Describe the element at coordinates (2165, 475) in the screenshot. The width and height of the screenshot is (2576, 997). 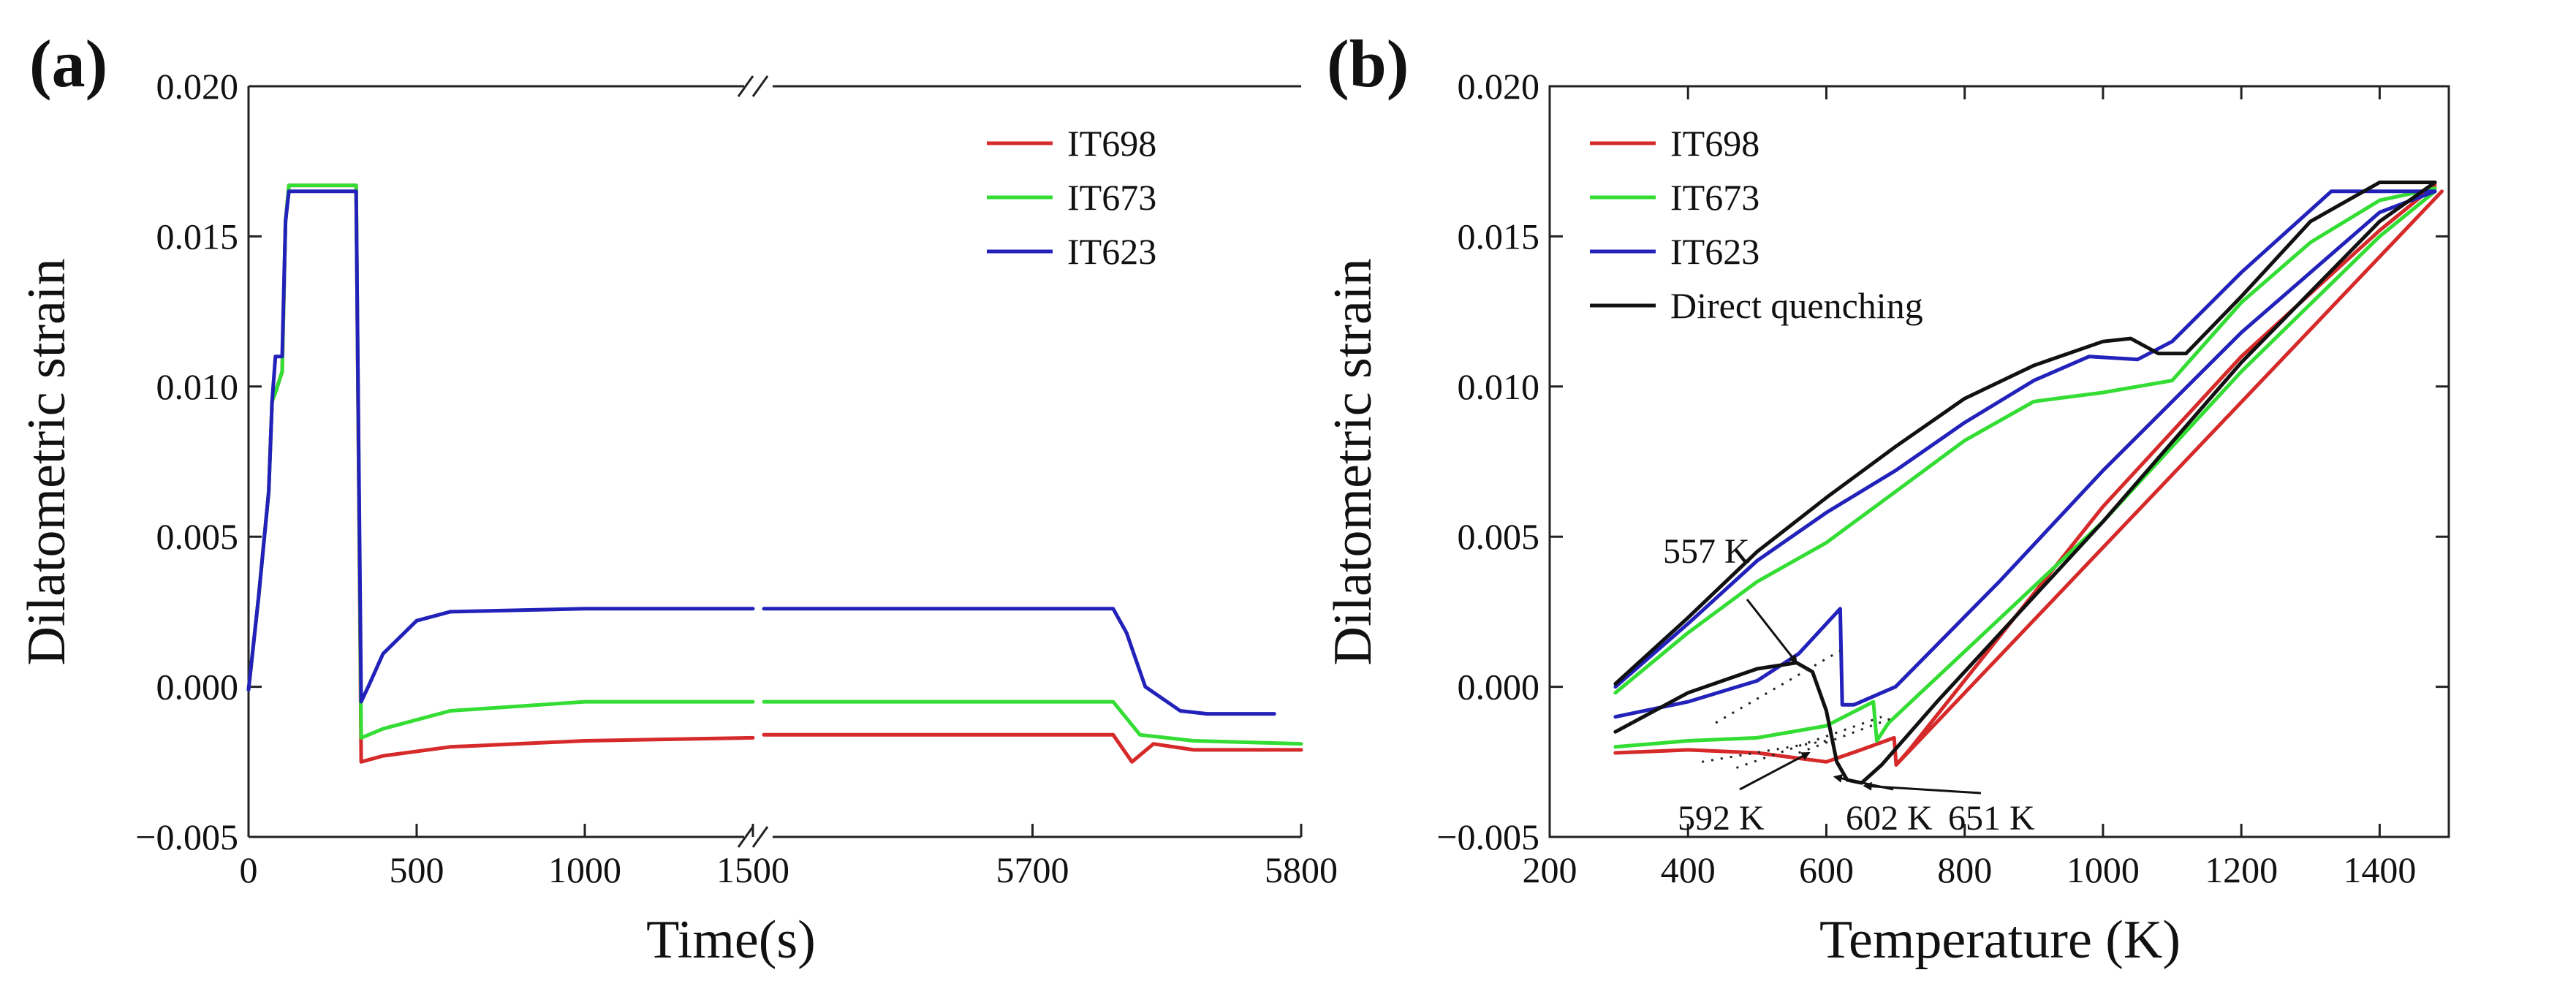
I see `panel-b-series-it698-cooling` at that location.